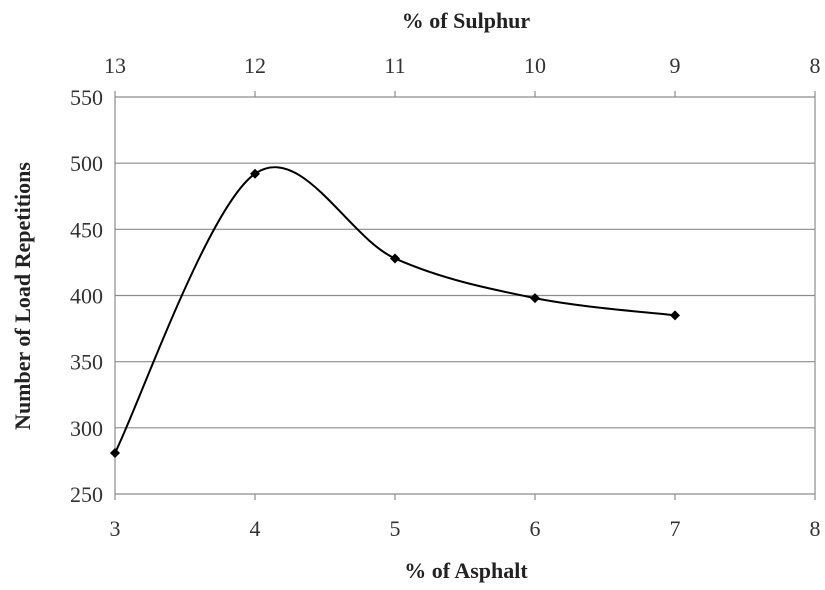 This screenshot has width=825, height=590. Describe the element at coordinates (115, 528) in the screenshot. I see `x-tick-label: 3` at that location.